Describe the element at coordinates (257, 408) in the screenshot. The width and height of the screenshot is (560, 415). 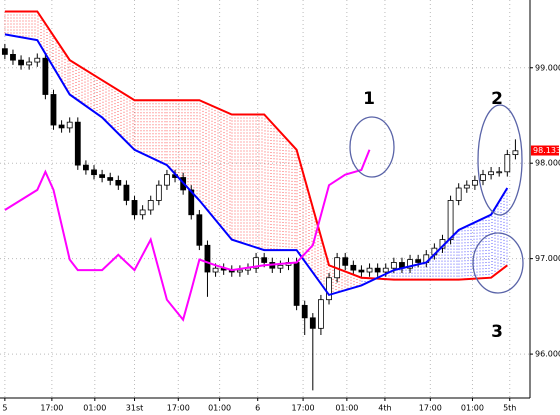
I see `x-tick-label: 6` at that location.